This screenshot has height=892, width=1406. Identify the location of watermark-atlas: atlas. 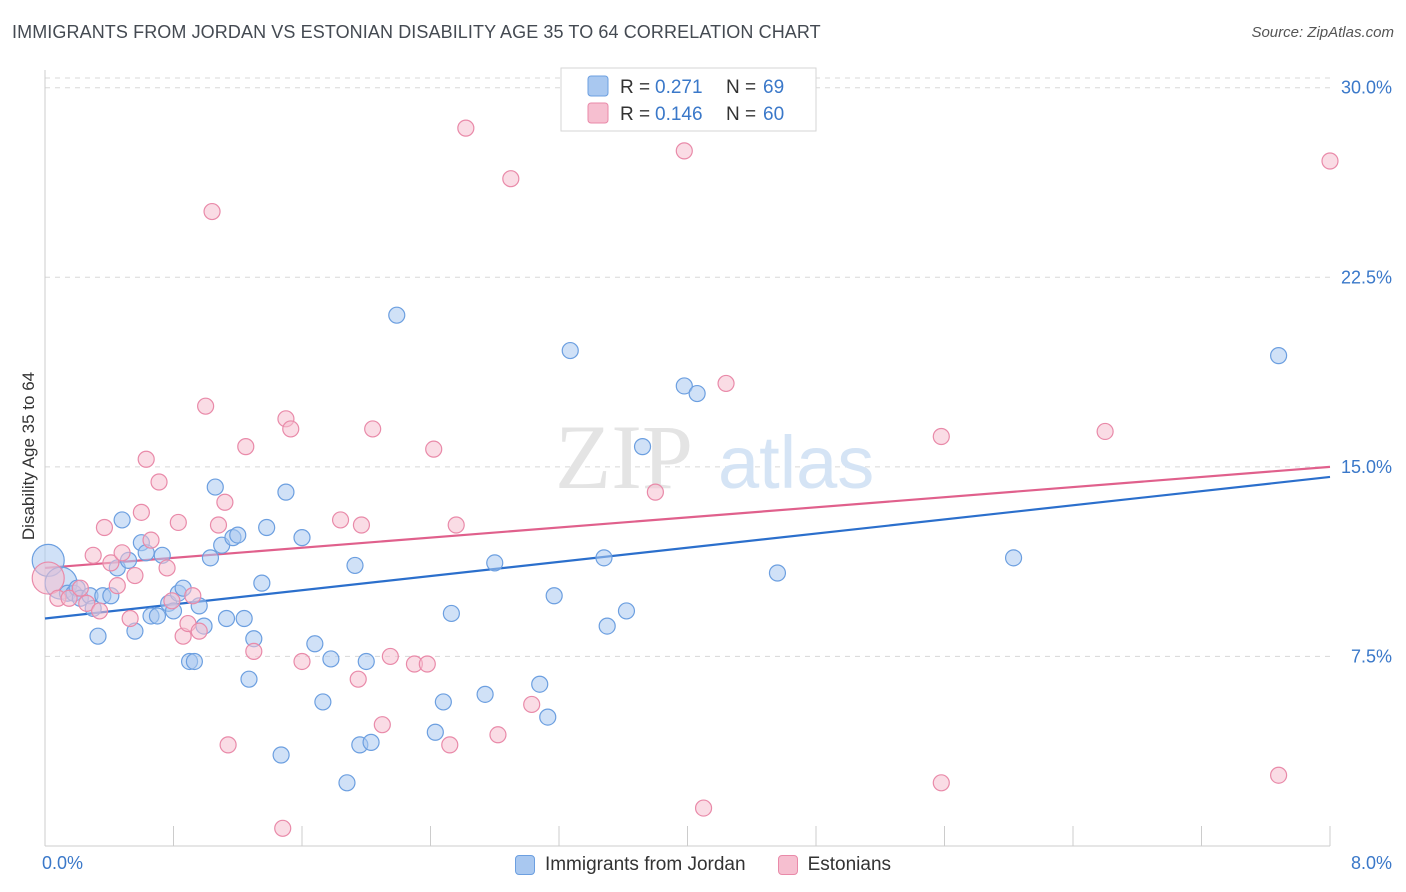
(796, 462).